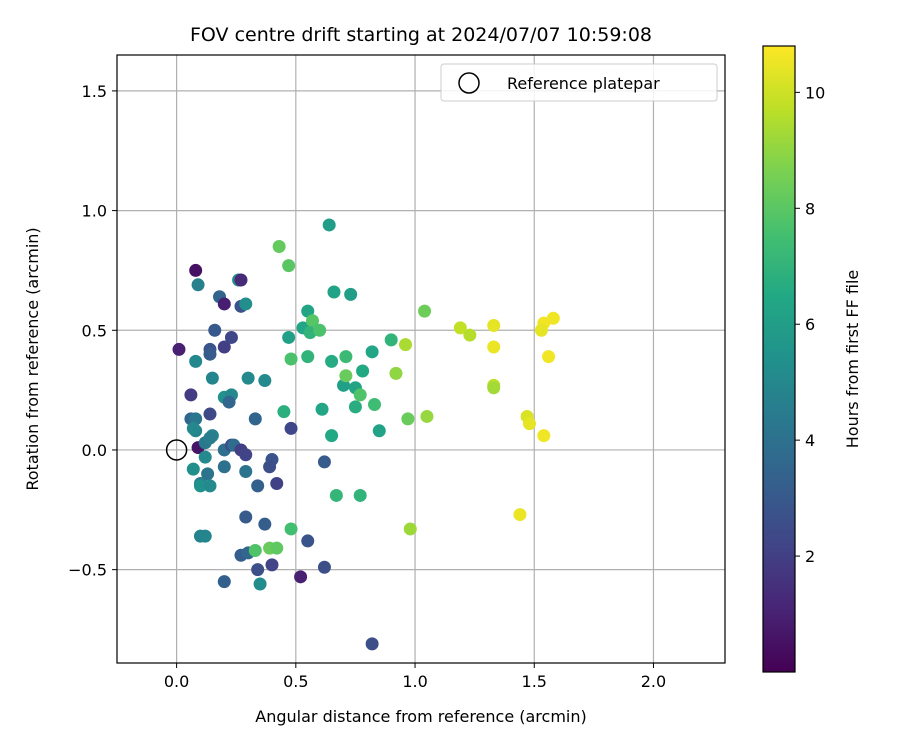  Describe the element at coordinates (420, 716) in the screenshot. I see `x-axis-label: Angular distance from reference (arcmin)` at that location.